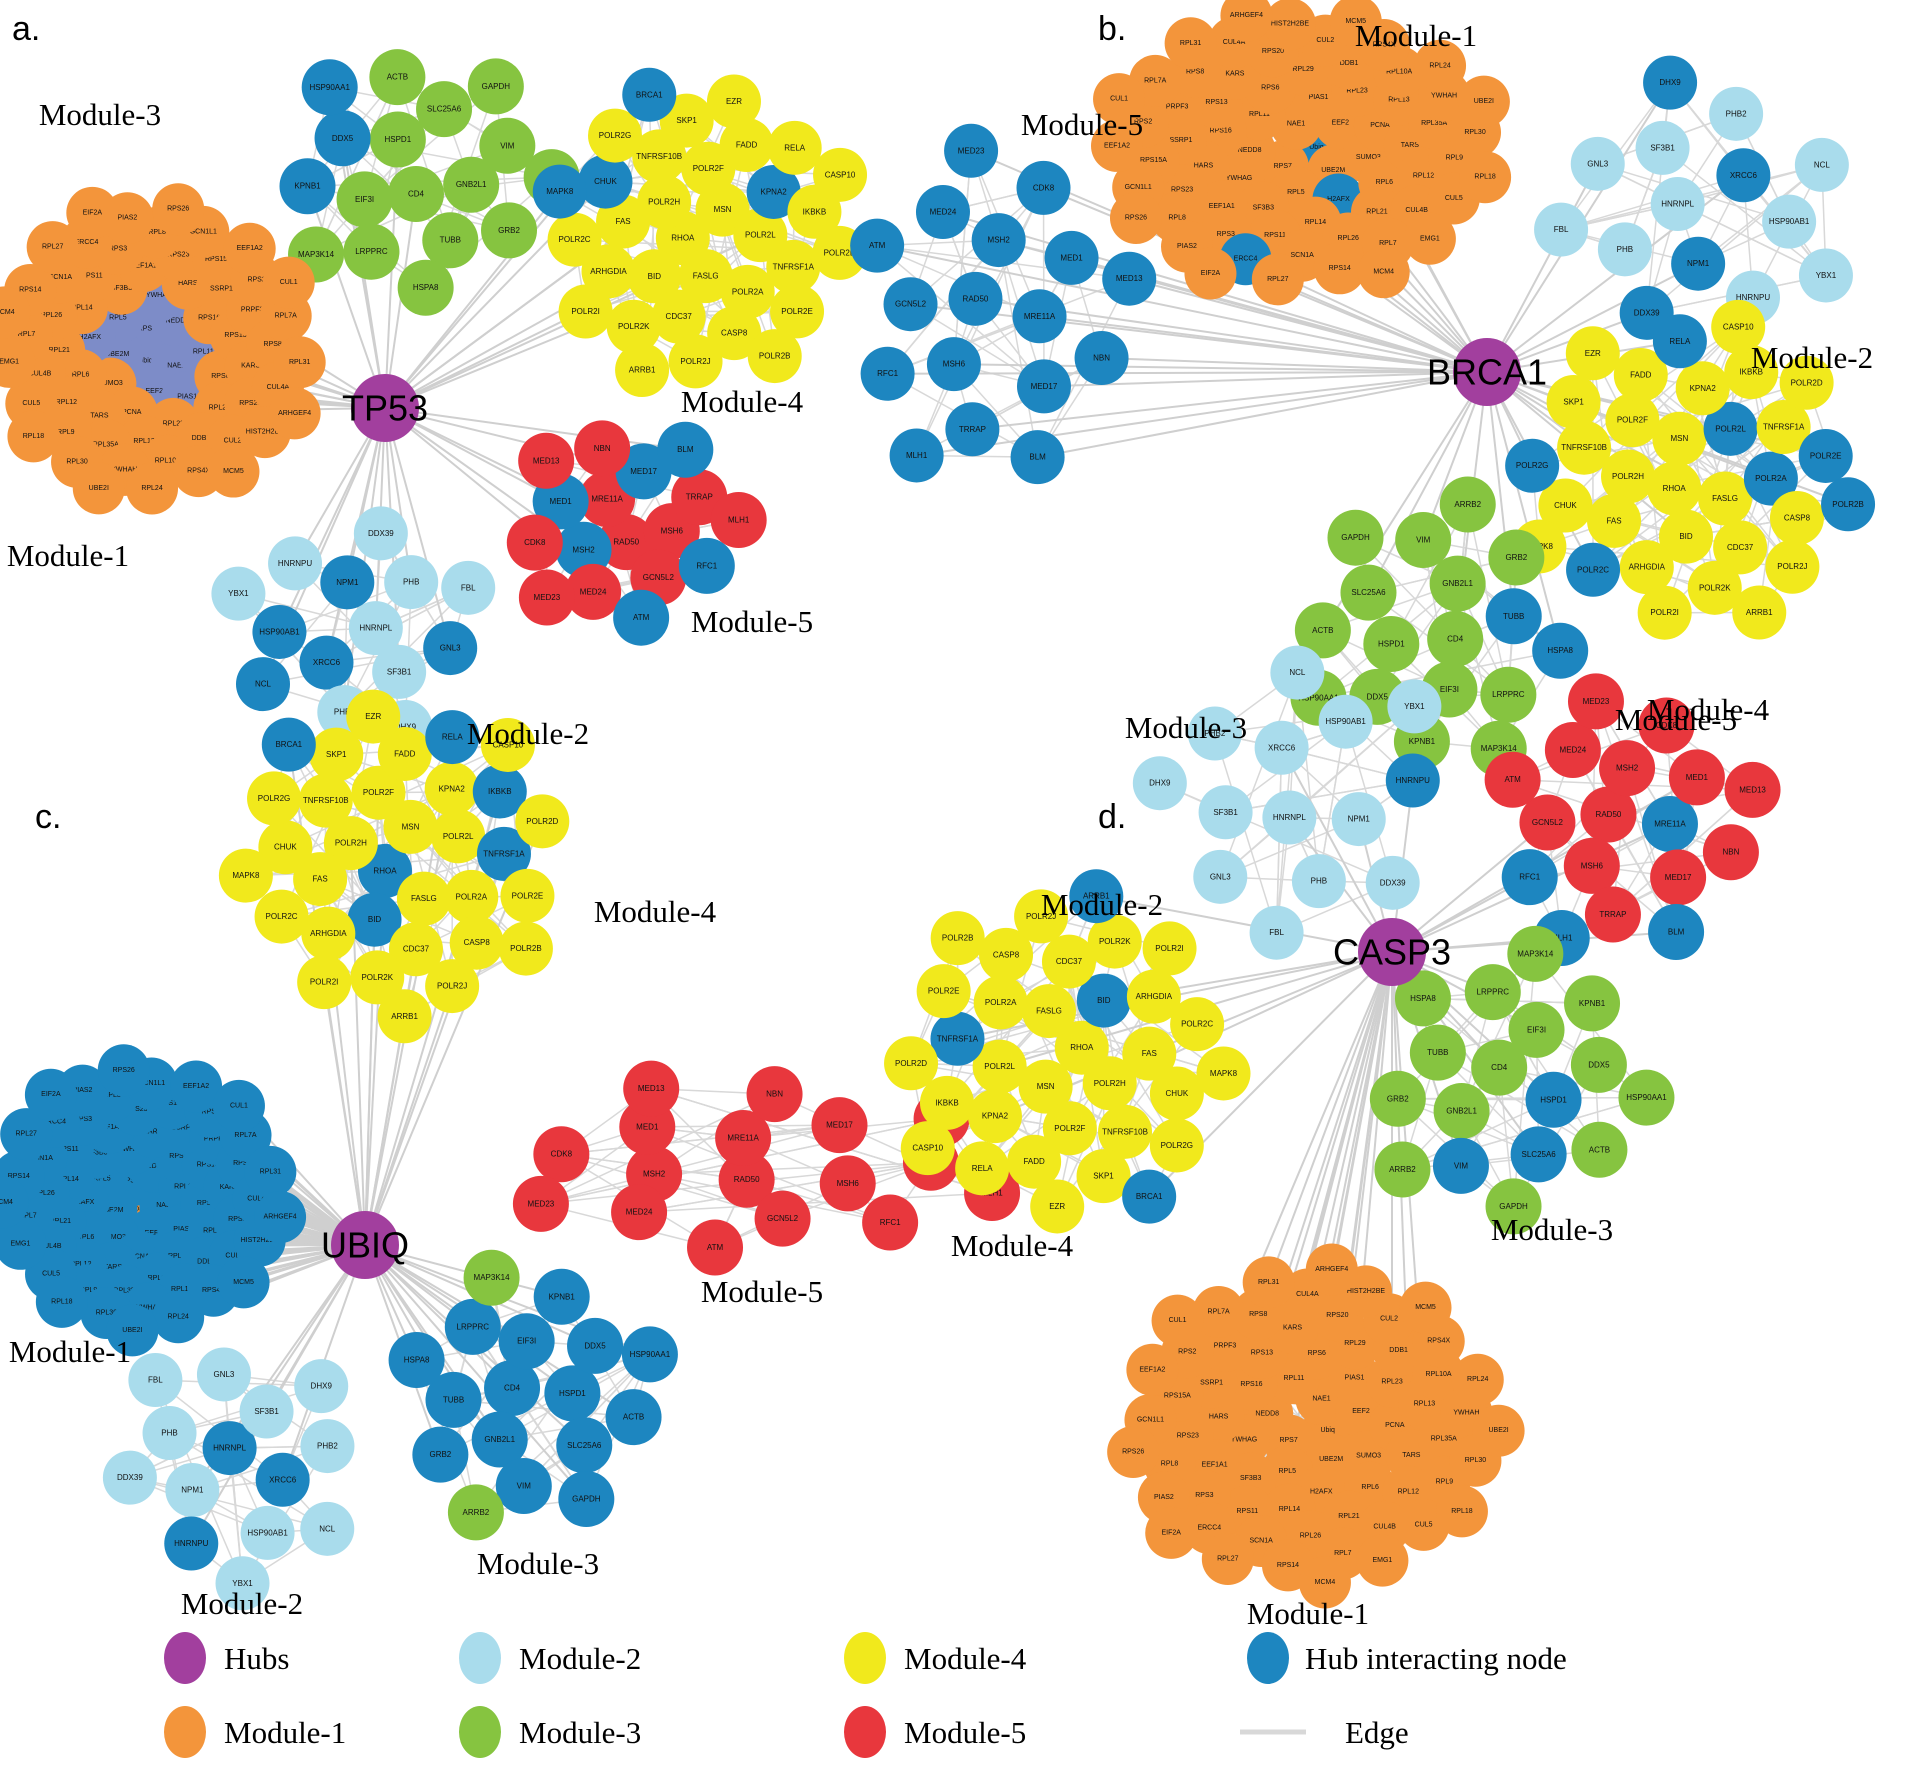 The width and height of the screenshot is (1923, 1775). Describe the element at coordinates (1789, 221) in the screenshot. I see `node-label-b-HSP90AB1: HSP90AB1` at that location.